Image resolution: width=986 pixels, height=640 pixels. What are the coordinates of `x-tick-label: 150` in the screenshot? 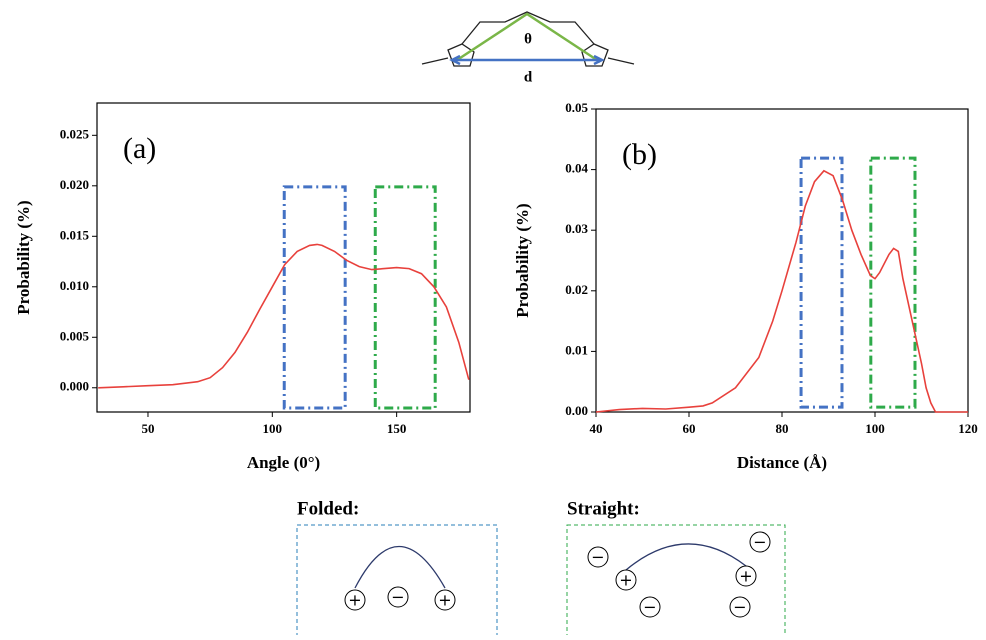 It's located at (397, 428).